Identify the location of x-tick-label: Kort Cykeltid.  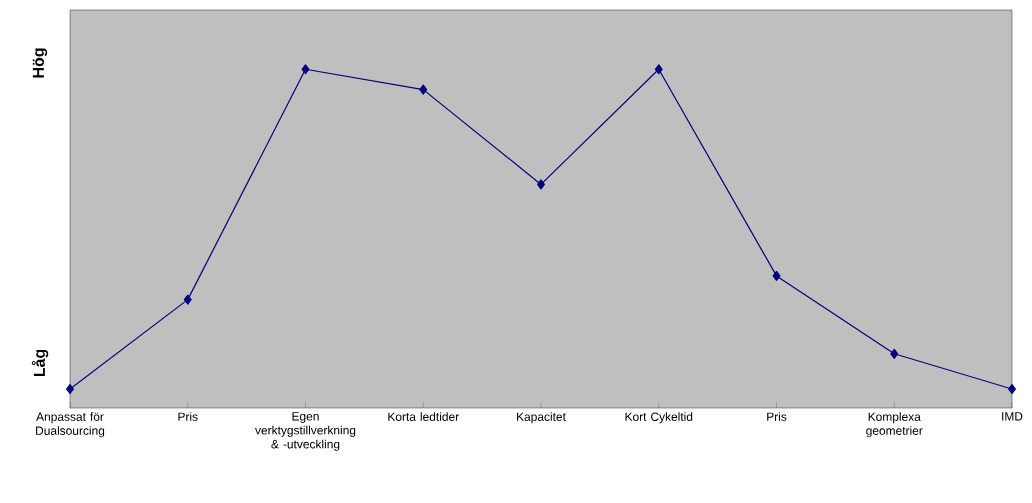
(659, 418).